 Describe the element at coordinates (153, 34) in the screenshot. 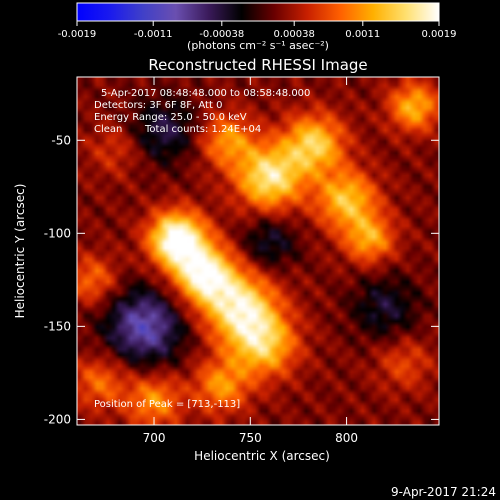

I see `colorbar-tick-label: -0.0011` at that location.